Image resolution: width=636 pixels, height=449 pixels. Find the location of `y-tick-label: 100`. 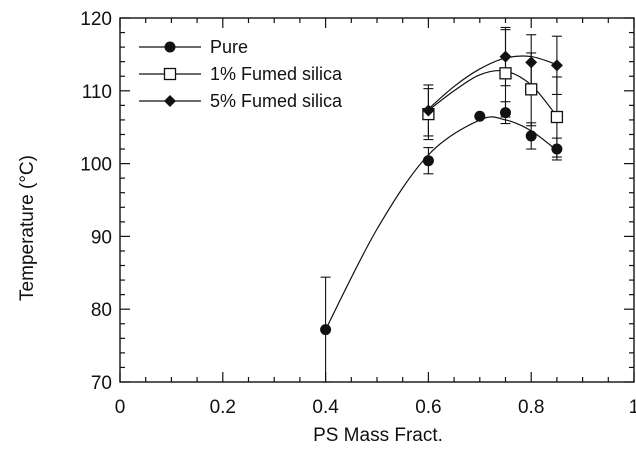

y-tick-label: 100 is located at coordinates (96, 165).